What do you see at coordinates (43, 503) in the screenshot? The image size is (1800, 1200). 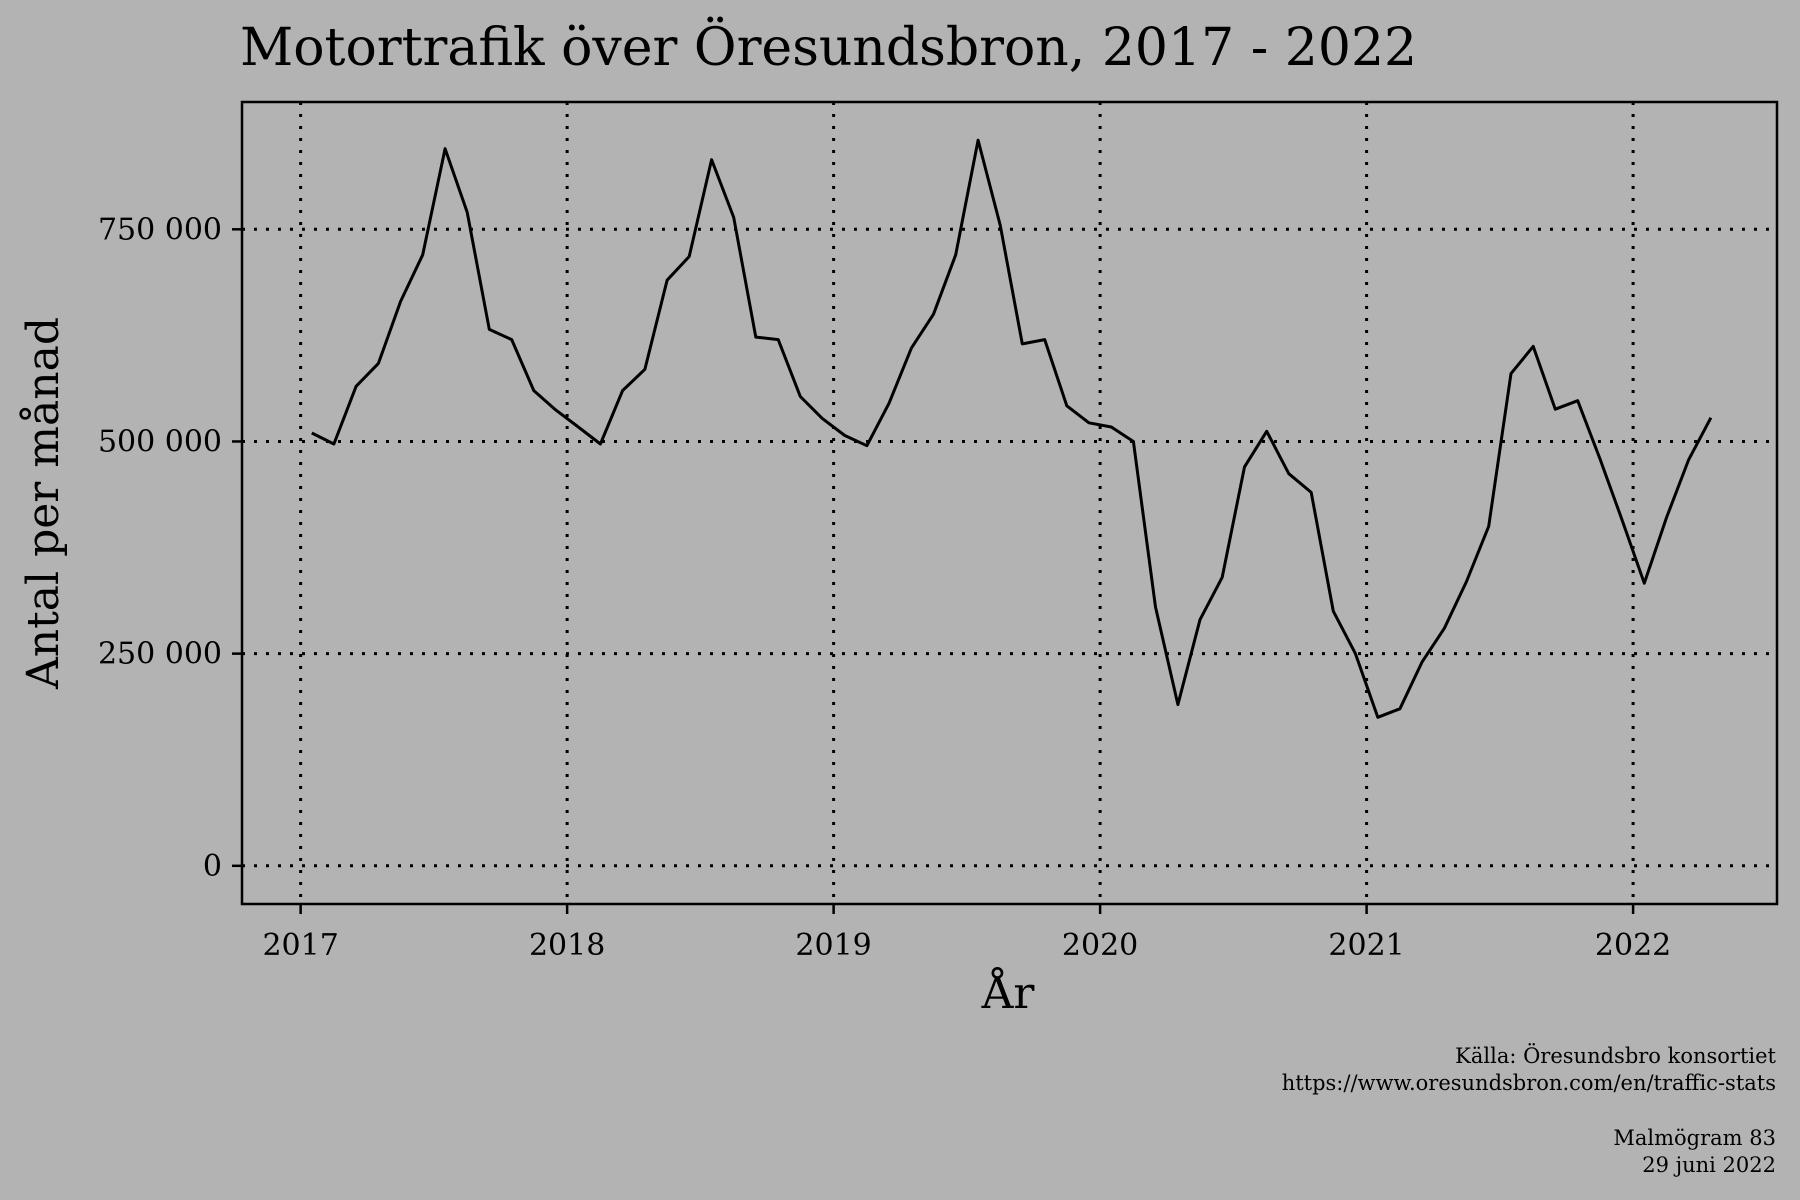 I see `y-axis-title: Antal per månad` at bounding box center [43, 503].